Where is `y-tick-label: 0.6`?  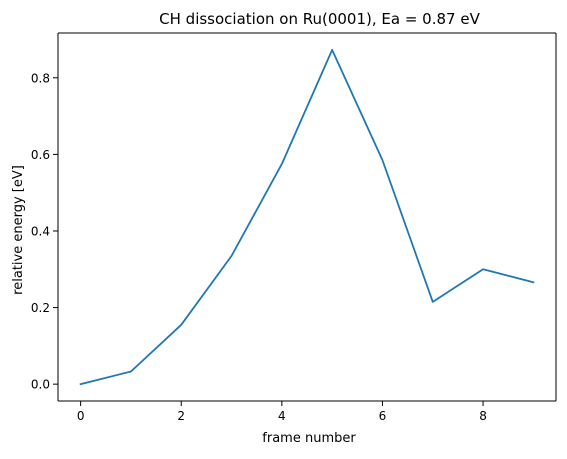 y-tick-label: 0.6 is located at coordinates (40, 155).